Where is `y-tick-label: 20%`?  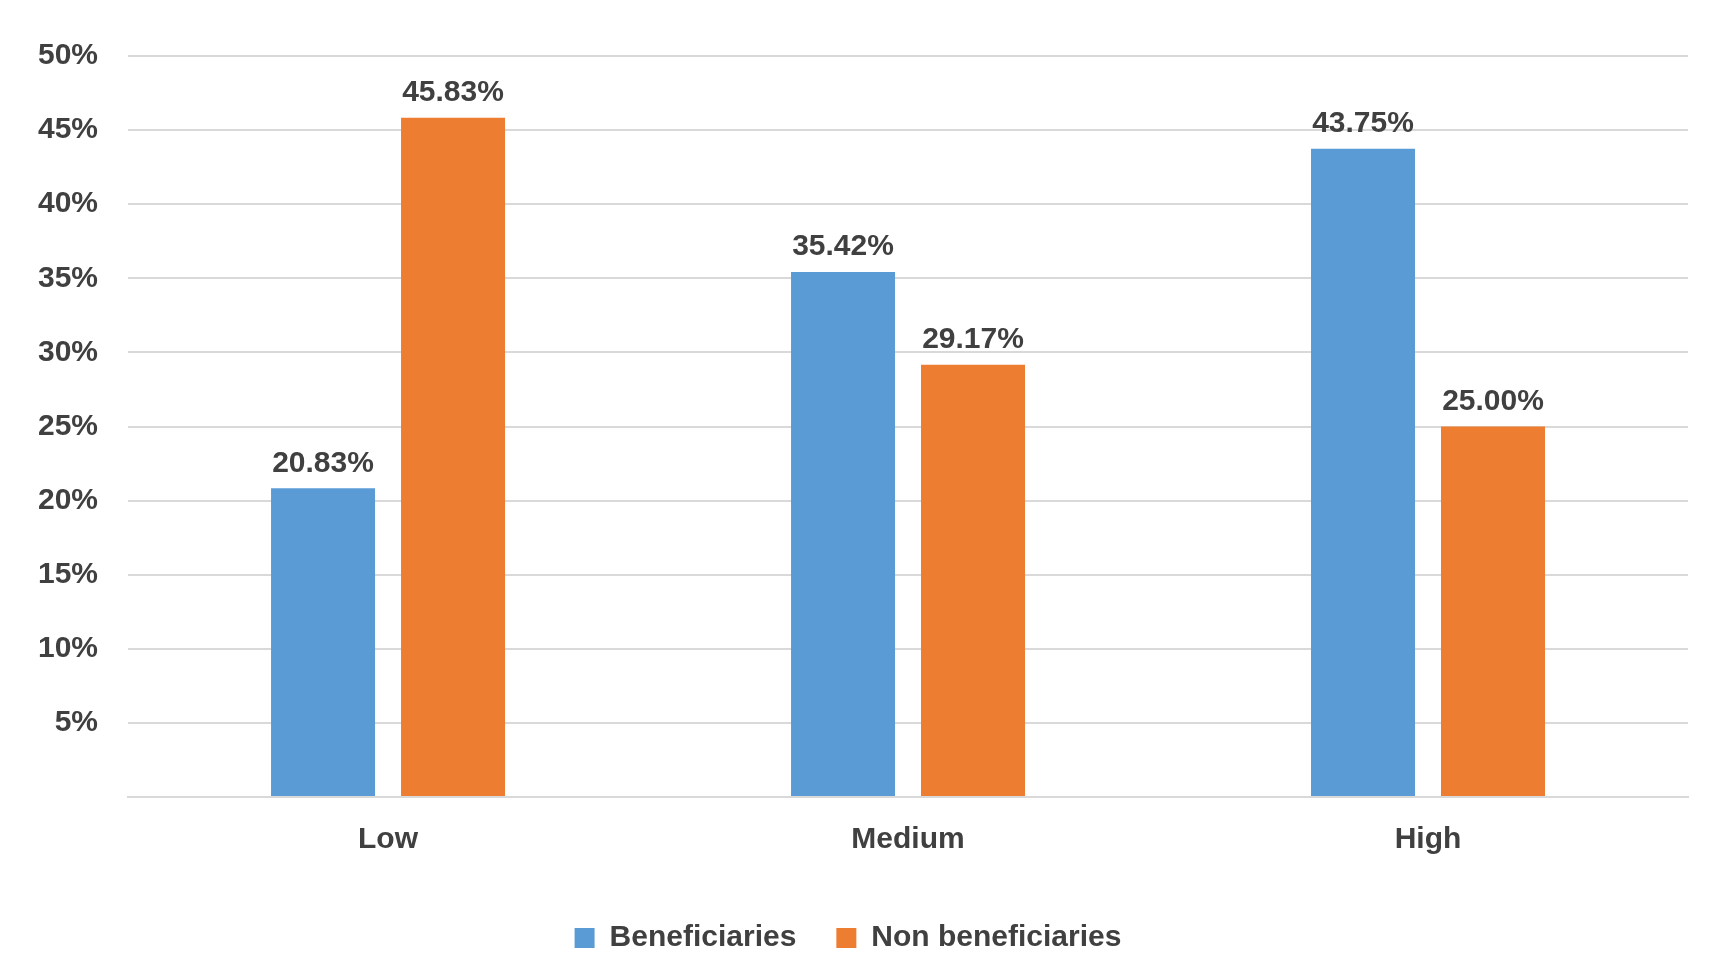 y-tick-label: 20% is located at coordinates (68, 498).